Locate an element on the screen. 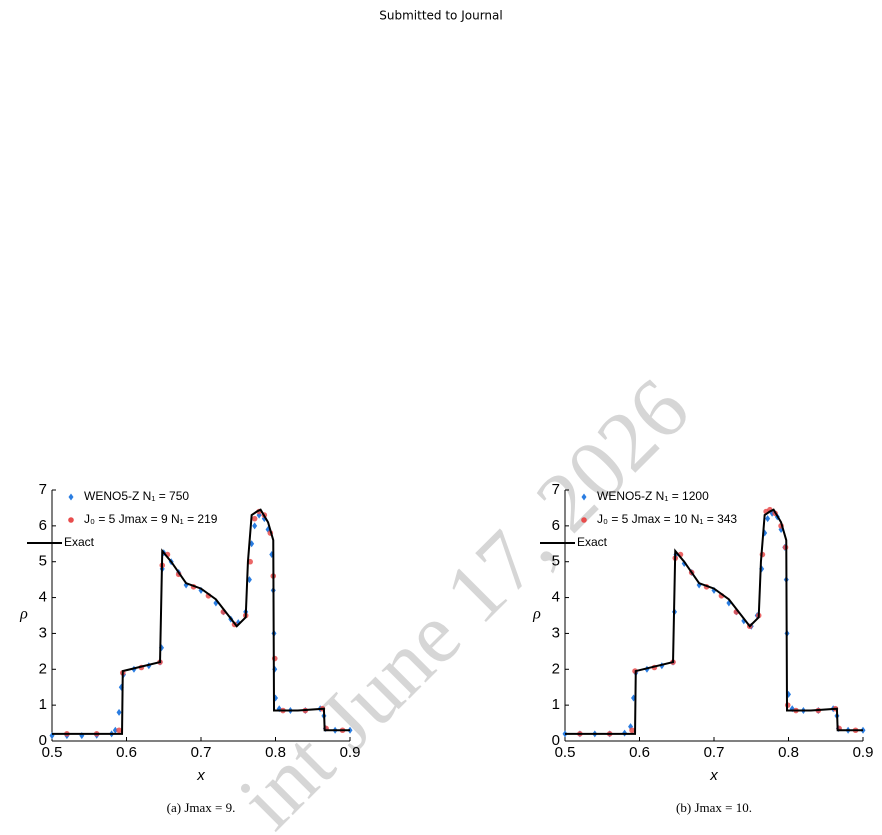 Image resolution: width=882 pixels, height=835 pixels. header-title: Submitted to Journal is located at coordinates (440, 16).